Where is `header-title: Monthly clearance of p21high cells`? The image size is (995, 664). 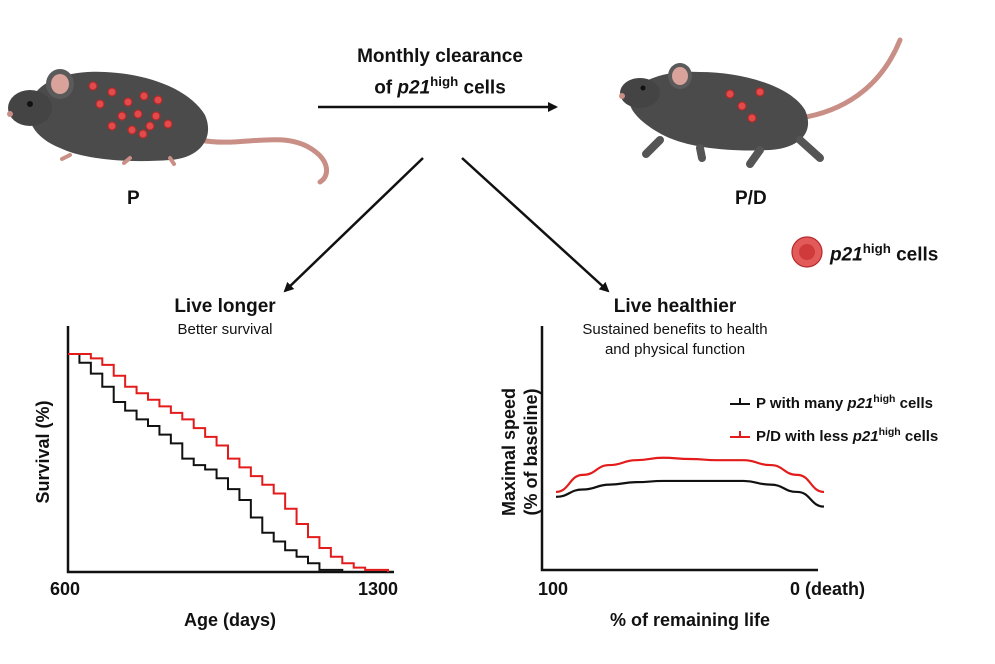
header-title: Monthly clearance of p21high cells is located at coordinates (440, 72).